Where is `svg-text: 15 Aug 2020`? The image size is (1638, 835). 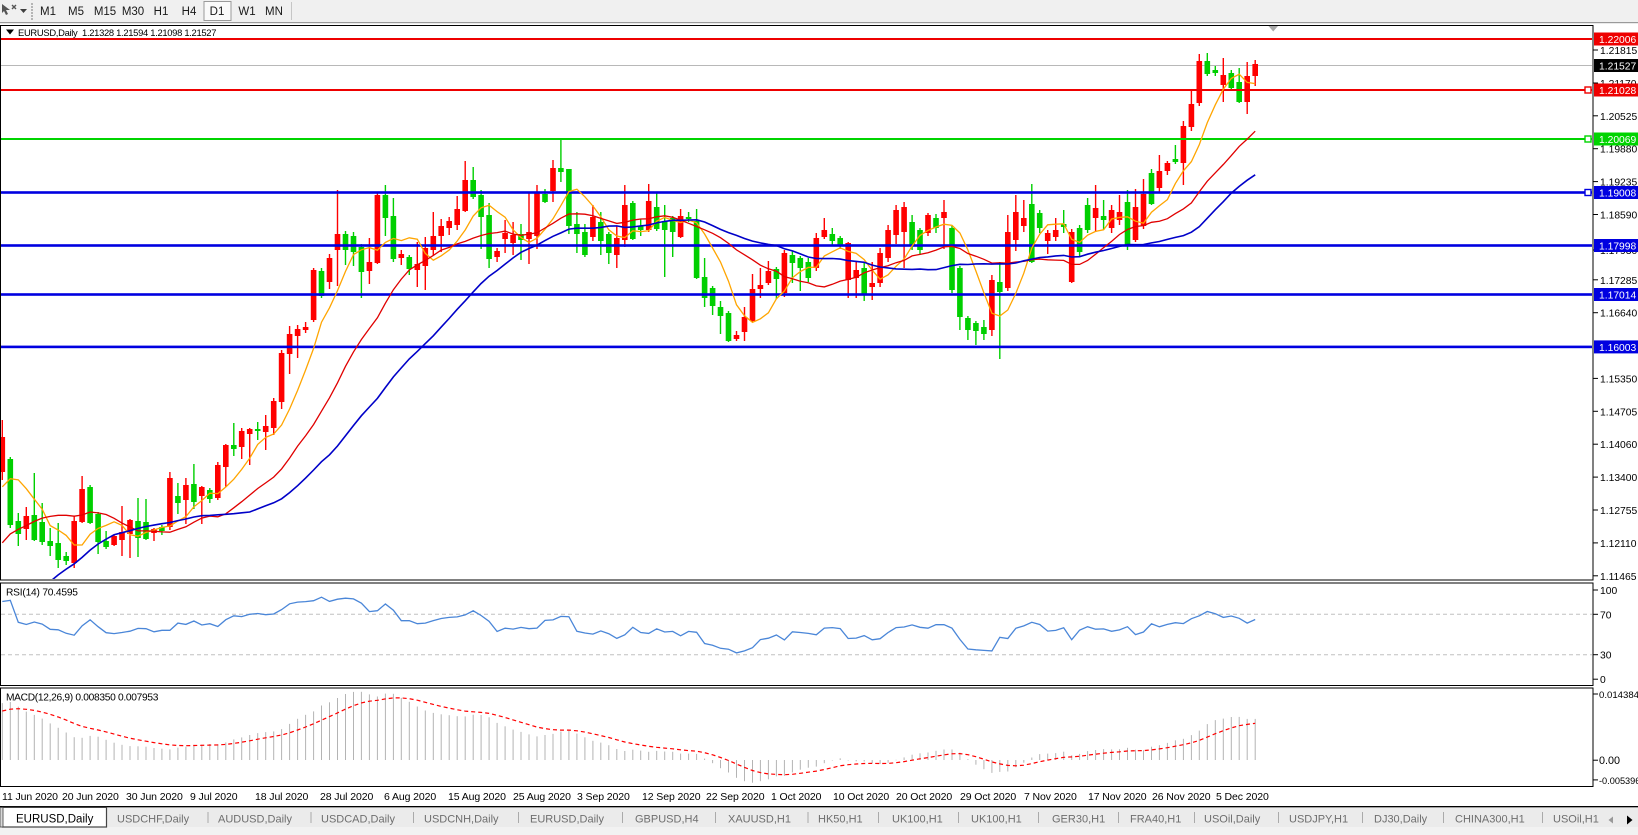
svg-text: 15 Aug 2020 is located at coordinates (477, 797).